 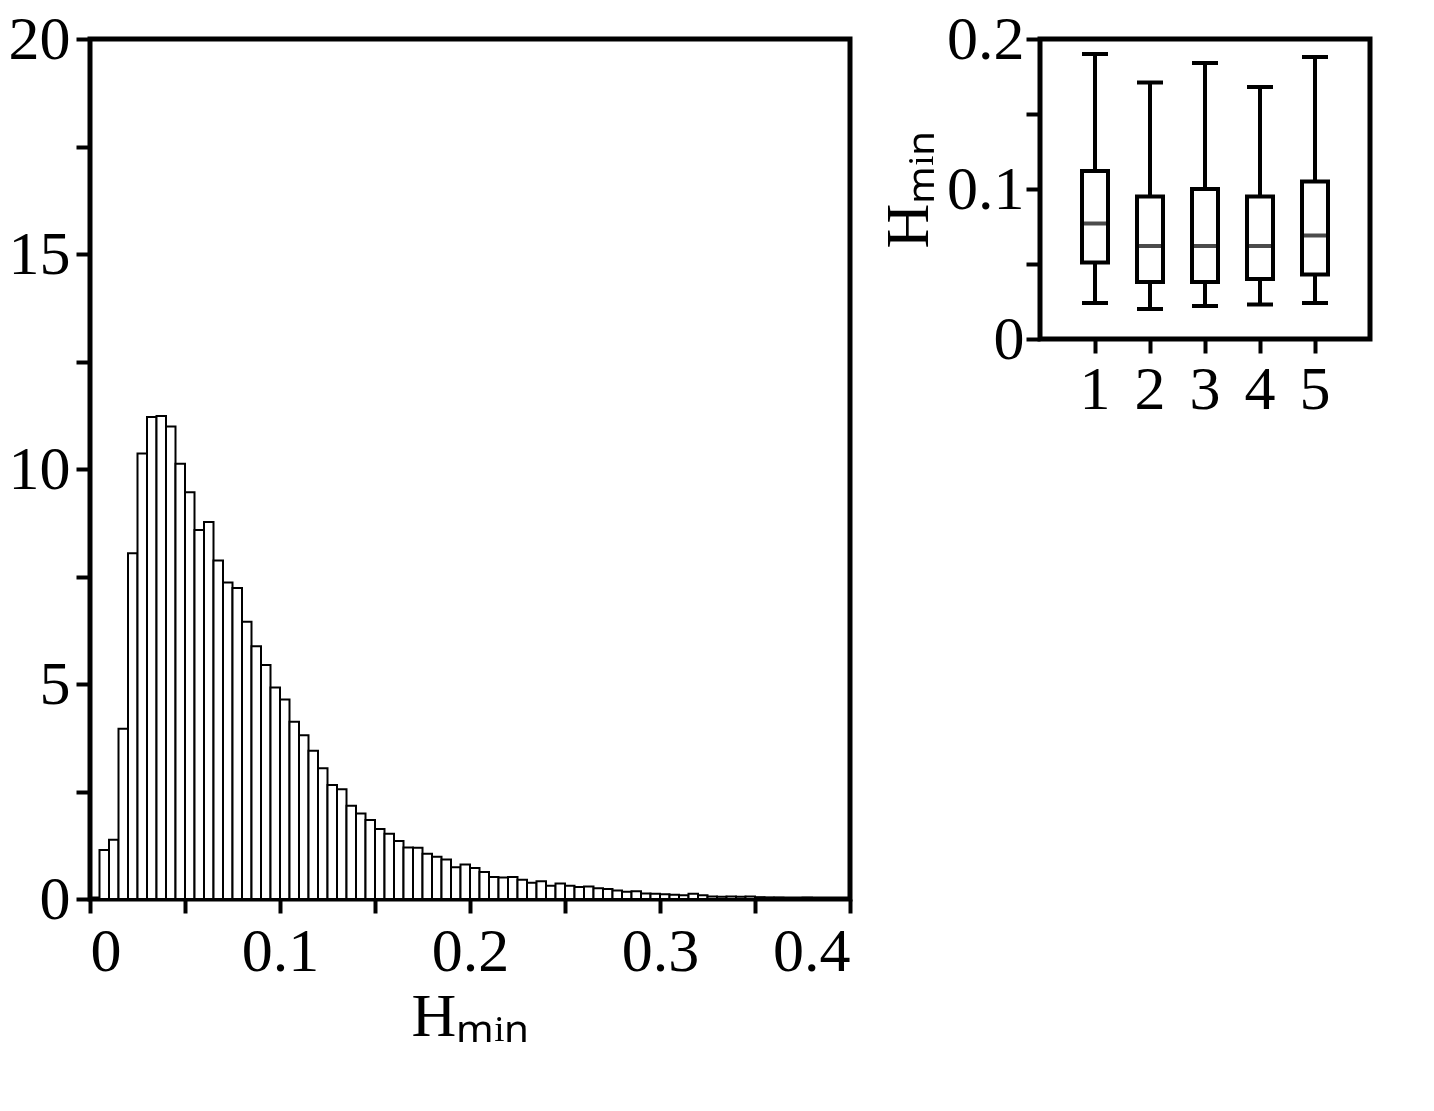 I want to click on x-tick-label: 0.3, so click(x=660, y=949).